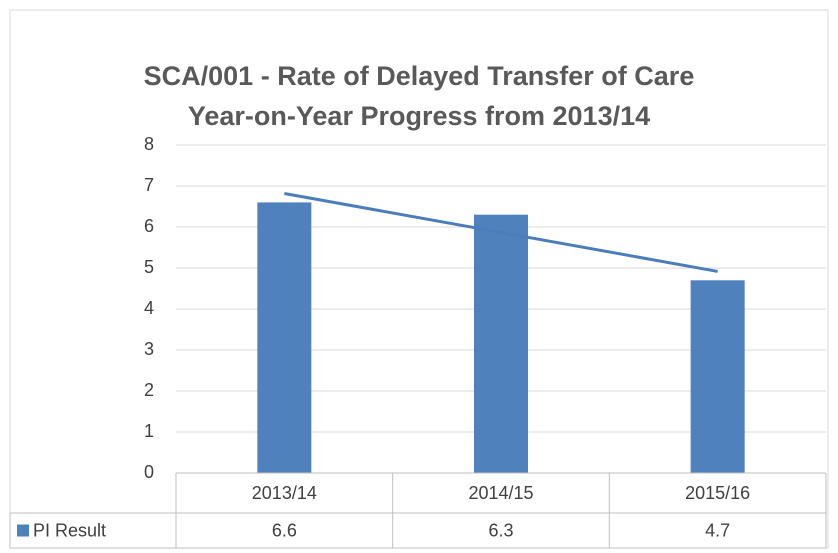  I want to click on legend-label: PI Result, so click(69, 530).